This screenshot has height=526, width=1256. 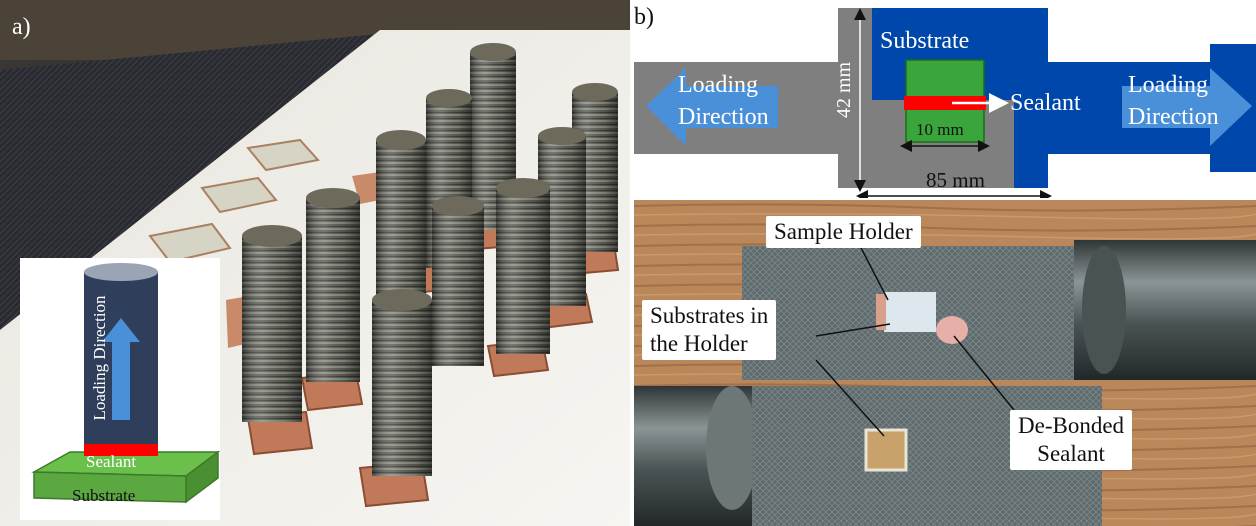 I want to click on substrates-callout-line2: the Holder, so click(x=699, y=343).